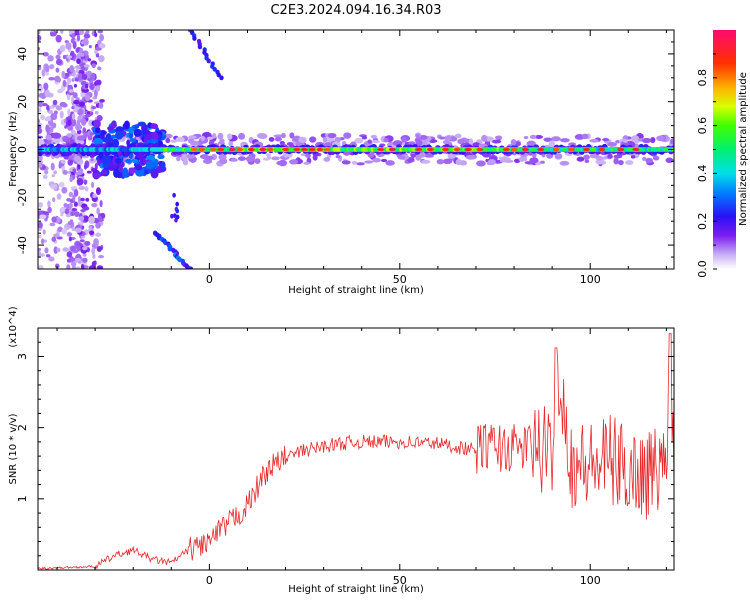  Describe the element at coordinates (400, 580) in the screenshot. I see `x-tick-label: 50` at that location.